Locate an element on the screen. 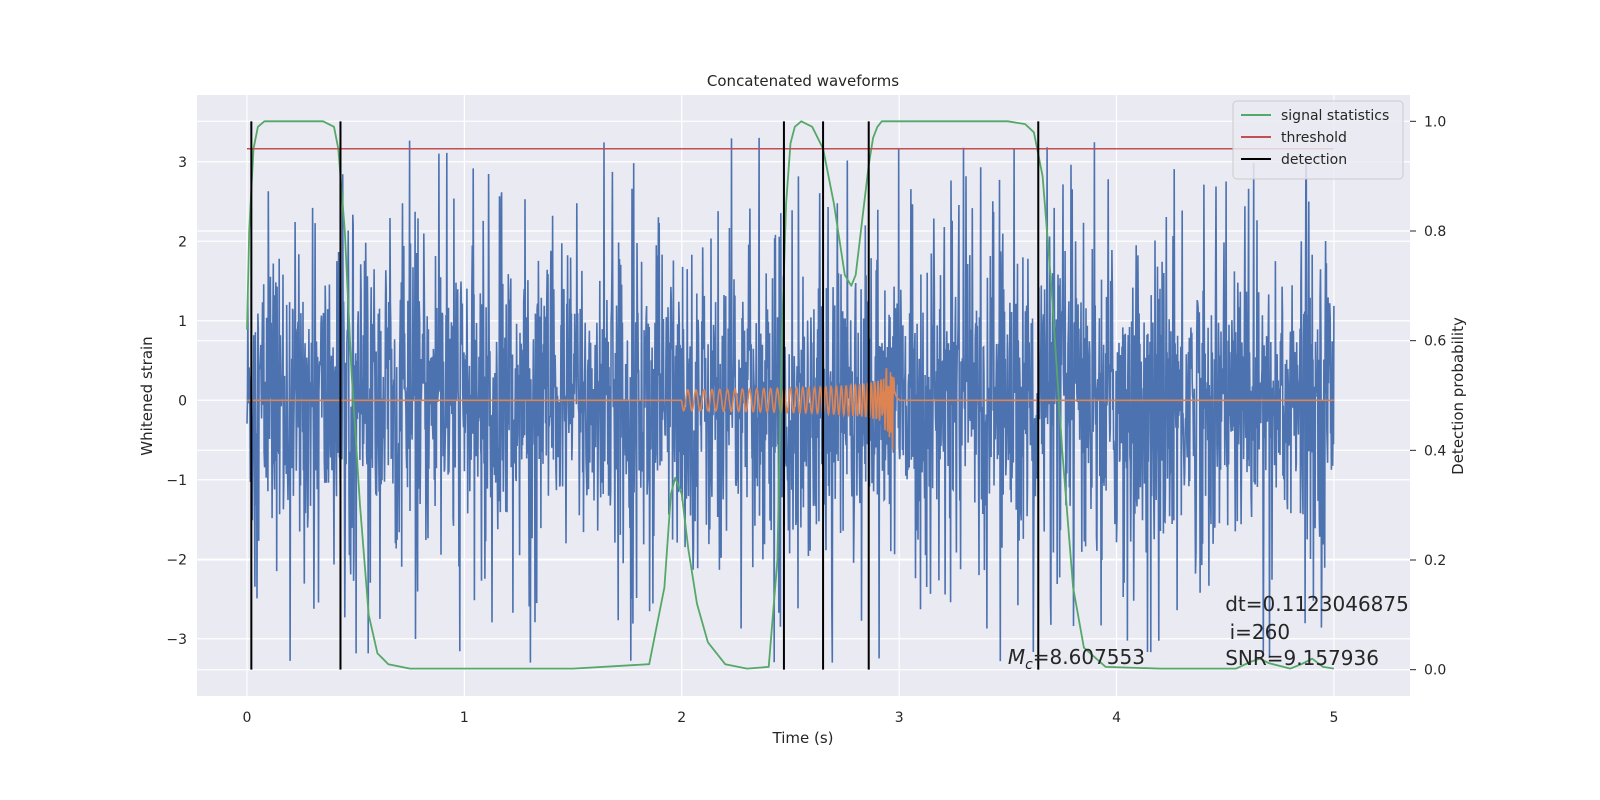 This screenshot has width=1600, height=800. x-tick-label: 4 is located at coordinates (1116, 718).